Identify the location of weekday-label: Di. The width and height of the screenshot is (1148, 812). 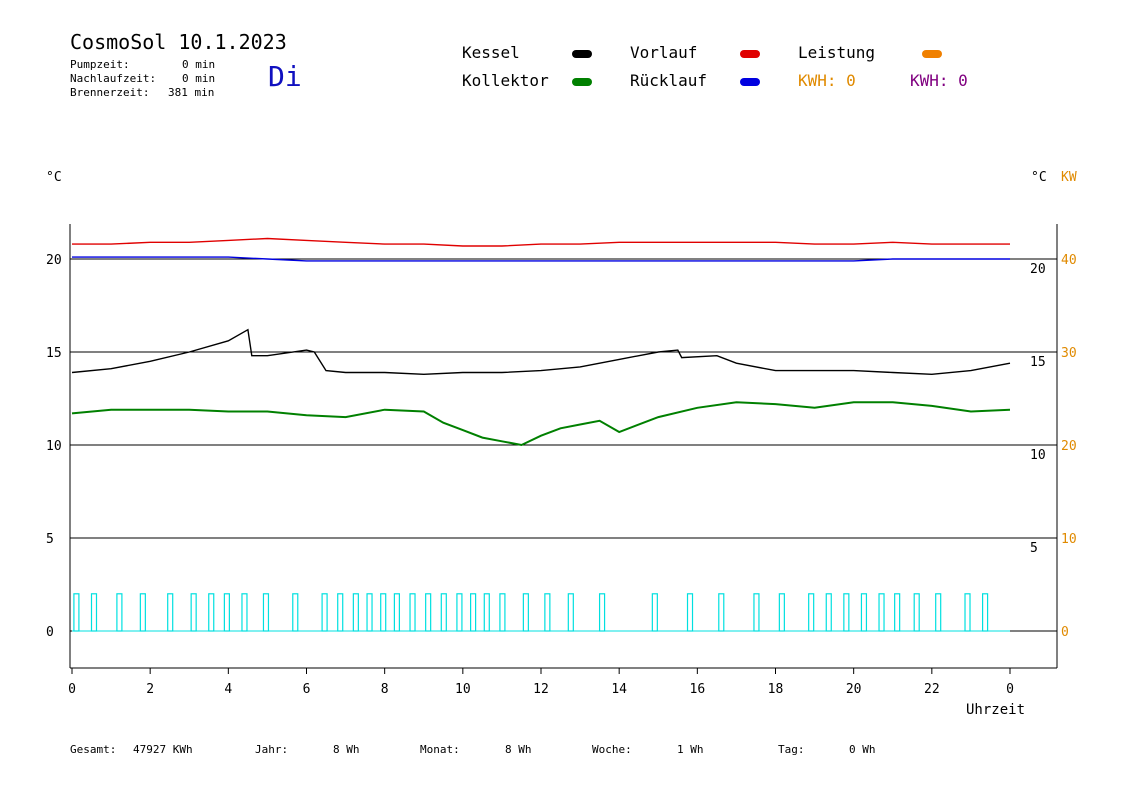
(285, 76).